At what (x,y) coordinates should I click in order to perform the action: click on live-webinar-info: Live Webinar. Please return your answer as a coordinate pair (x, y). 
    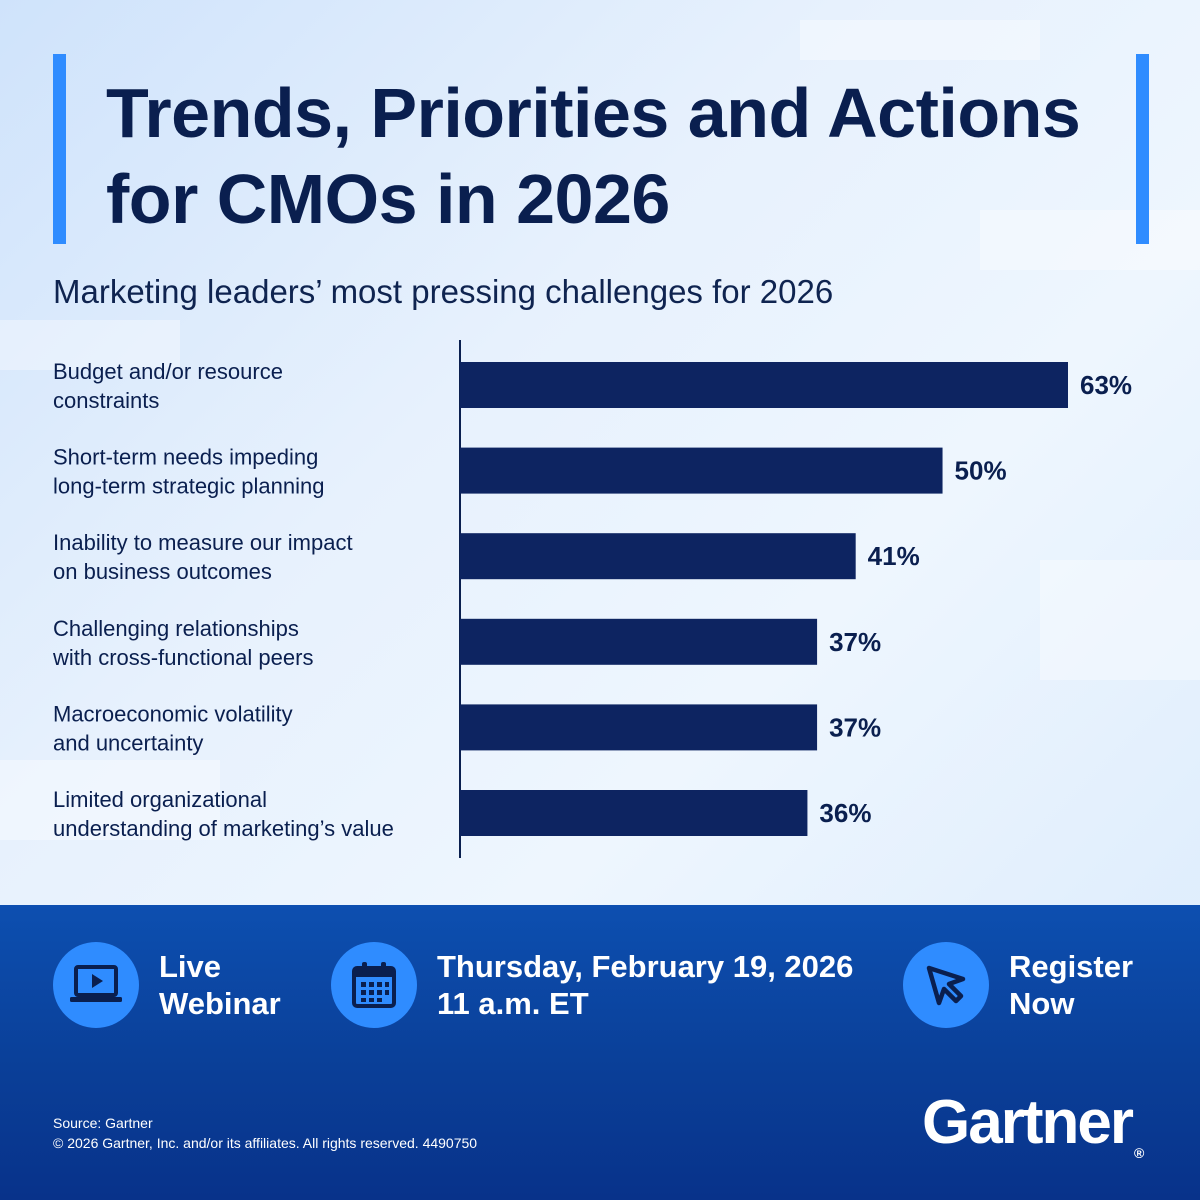
    Looking at the image, I should click on (167, 985).